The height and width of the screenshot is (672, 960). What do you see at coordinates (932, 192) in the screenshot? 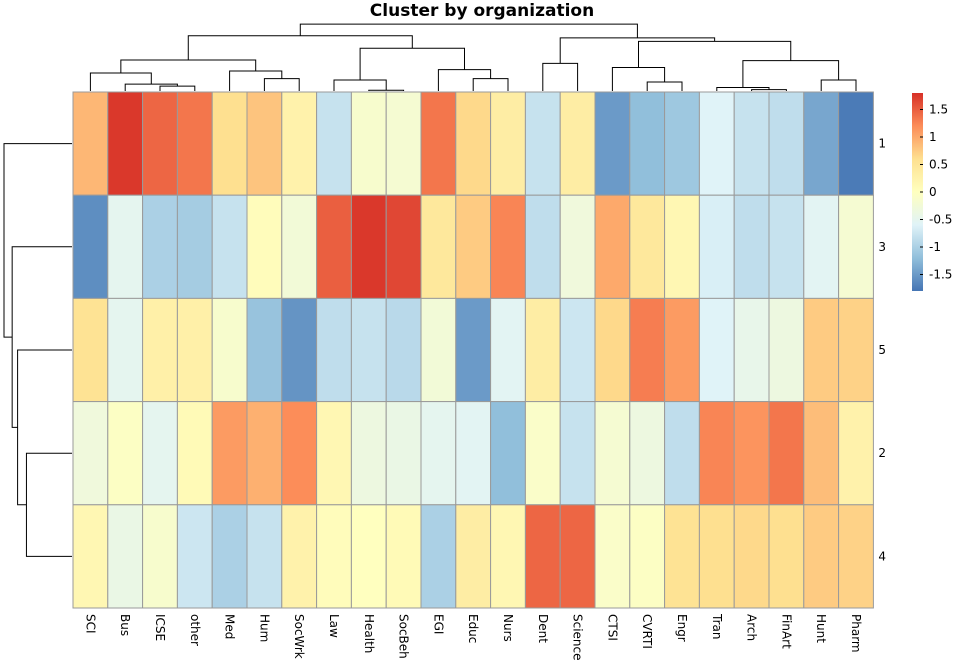
I see `color-legend: 1.5 1 0.5 0 -0.5 -1 -1.5` at bounding box center [932, 192].